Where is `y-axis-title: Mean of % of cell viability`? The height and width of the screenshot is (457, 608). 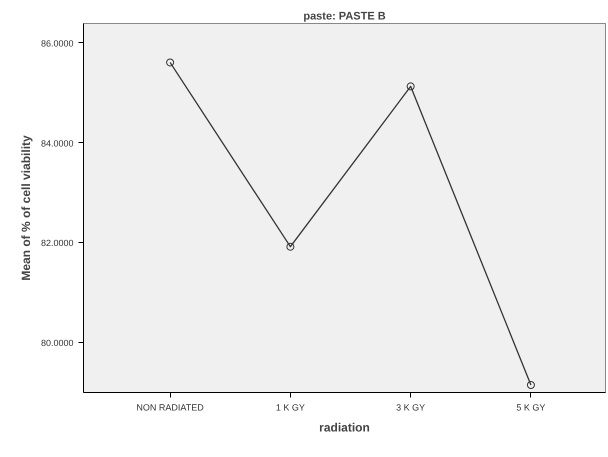 y-axis-title: Mean of % of cell viability is located at coordinates (25, 207).